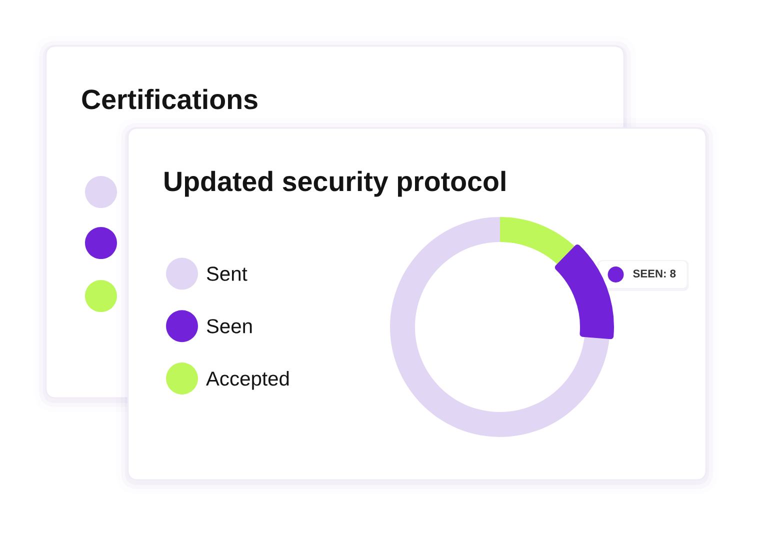  I want to click on legend-label: Sent, so click(227, 273).